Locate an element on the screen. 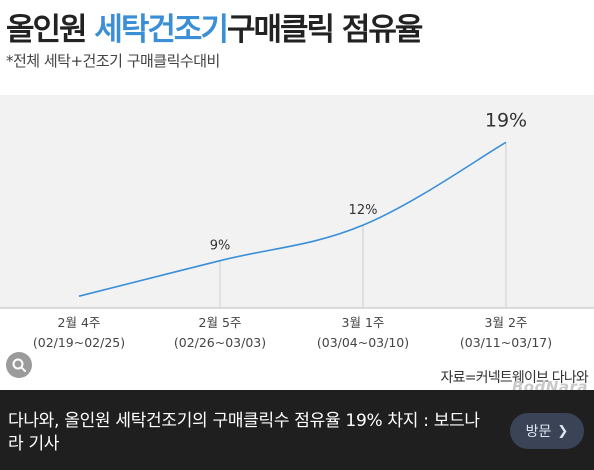 This screenshot has height=470, width=594. visit-button: 방문 ❯ is located at coordinates (547, 431).